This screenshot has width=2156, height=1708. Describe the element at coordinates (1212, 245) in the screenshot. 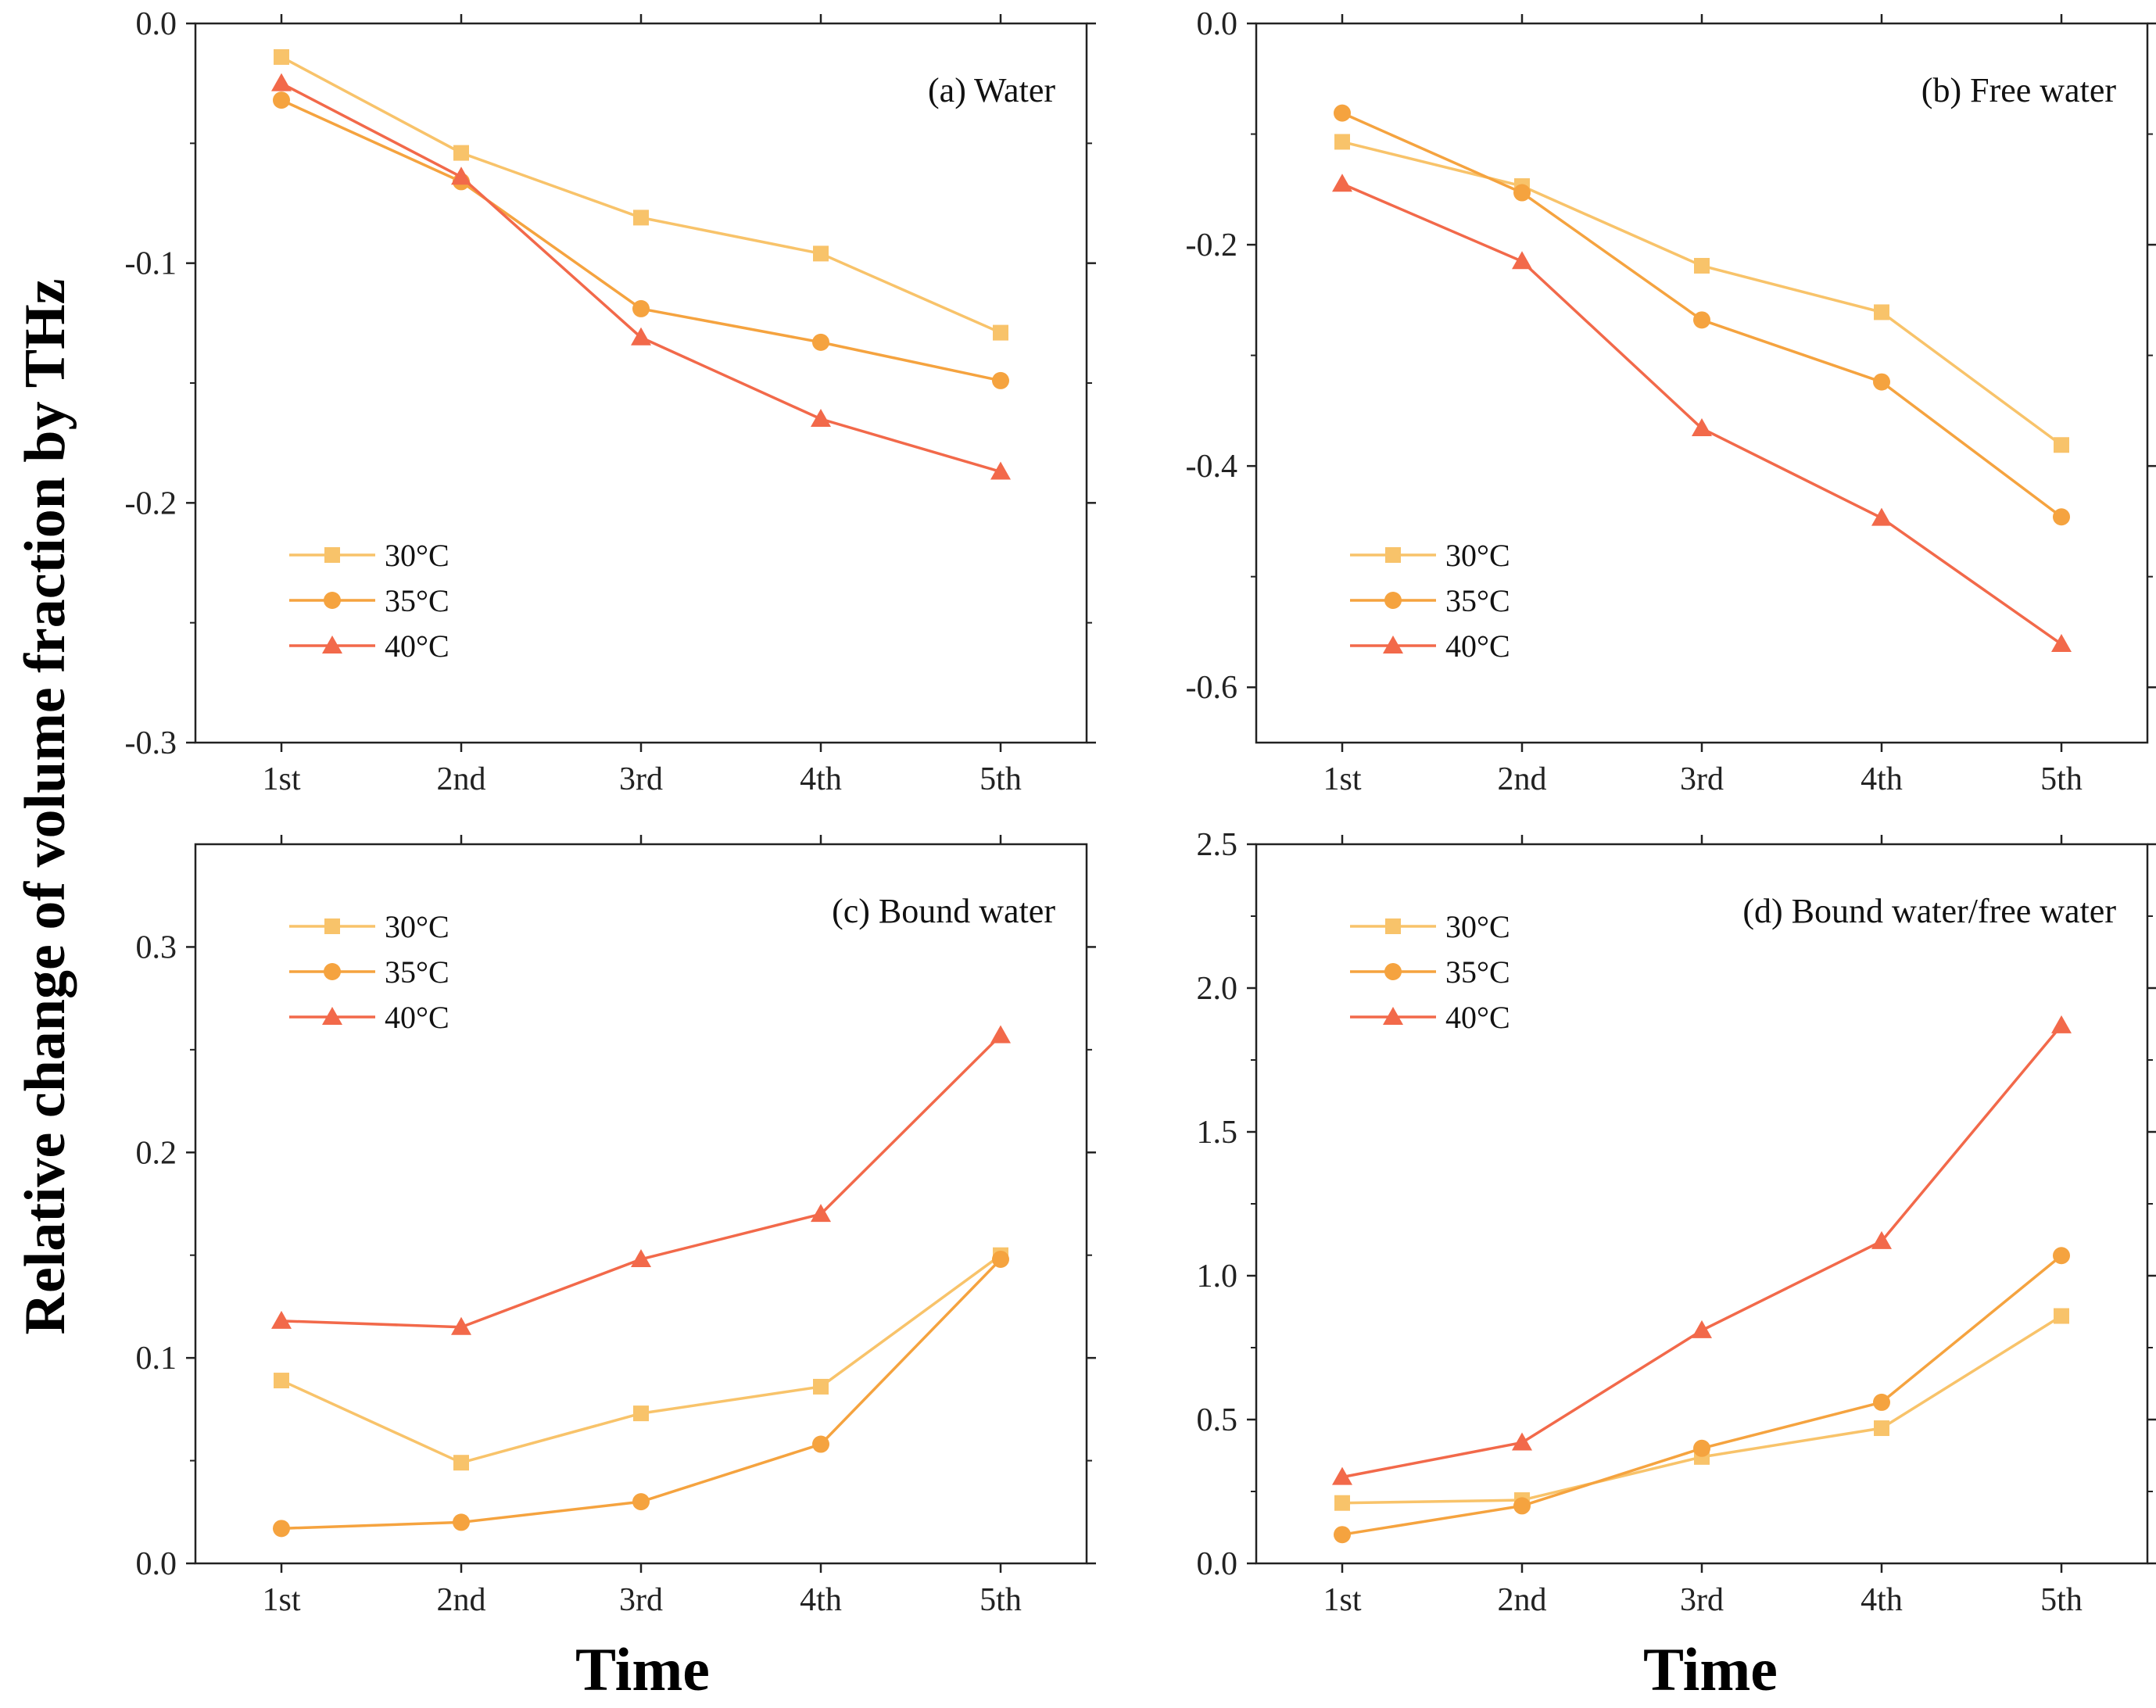

I see `y-tick-label: -0.2` at that location.